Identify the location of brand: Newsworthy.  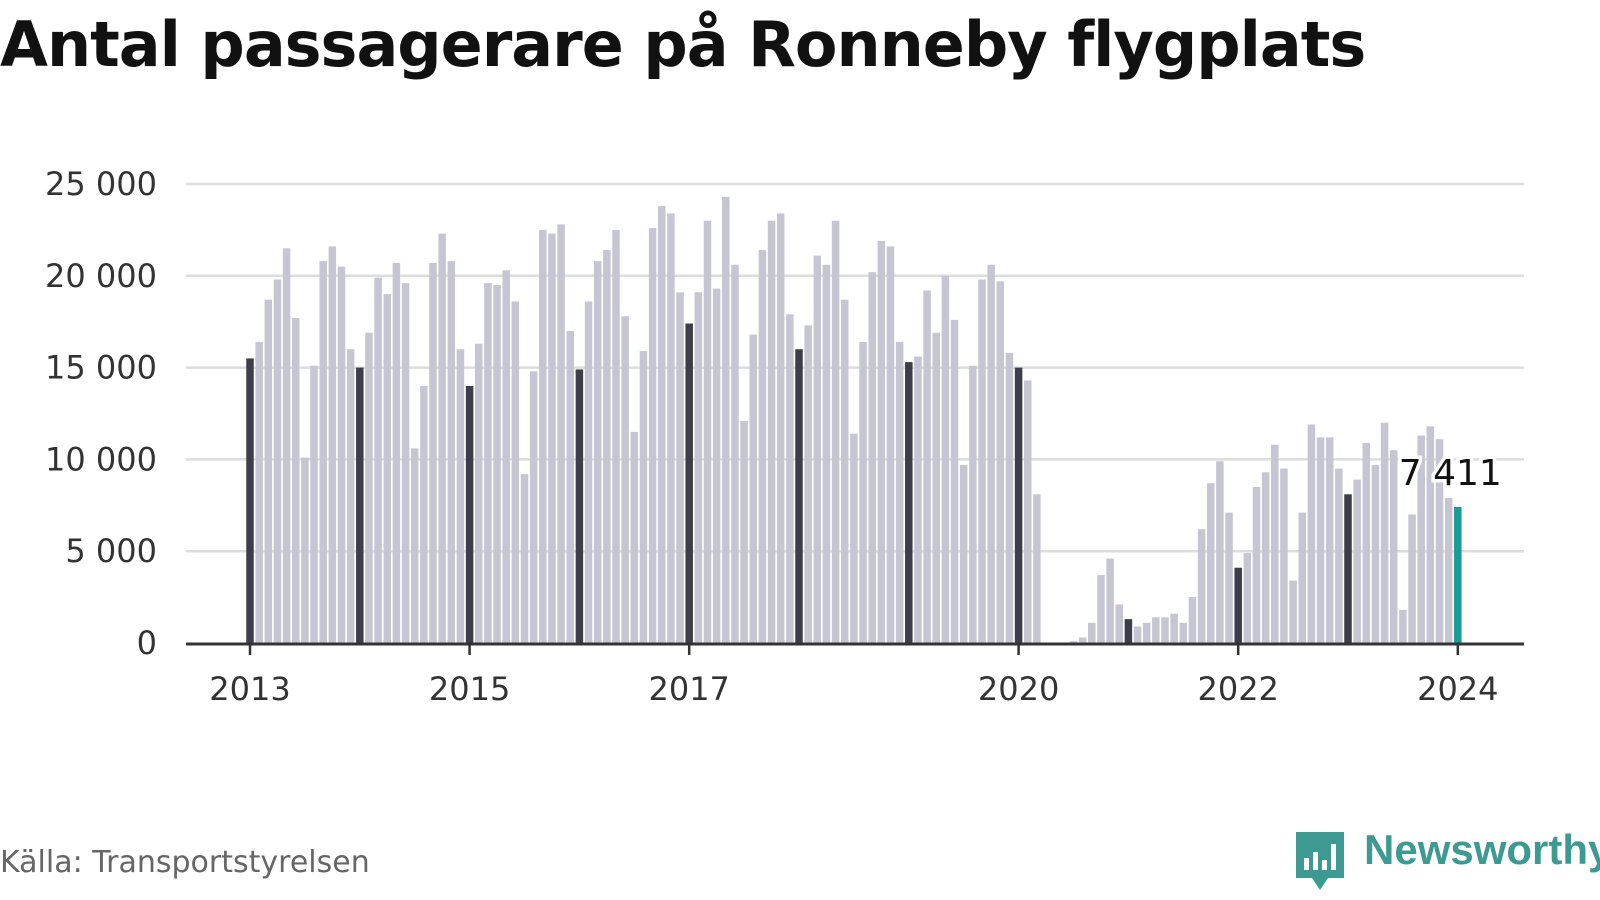
(1446, 863).